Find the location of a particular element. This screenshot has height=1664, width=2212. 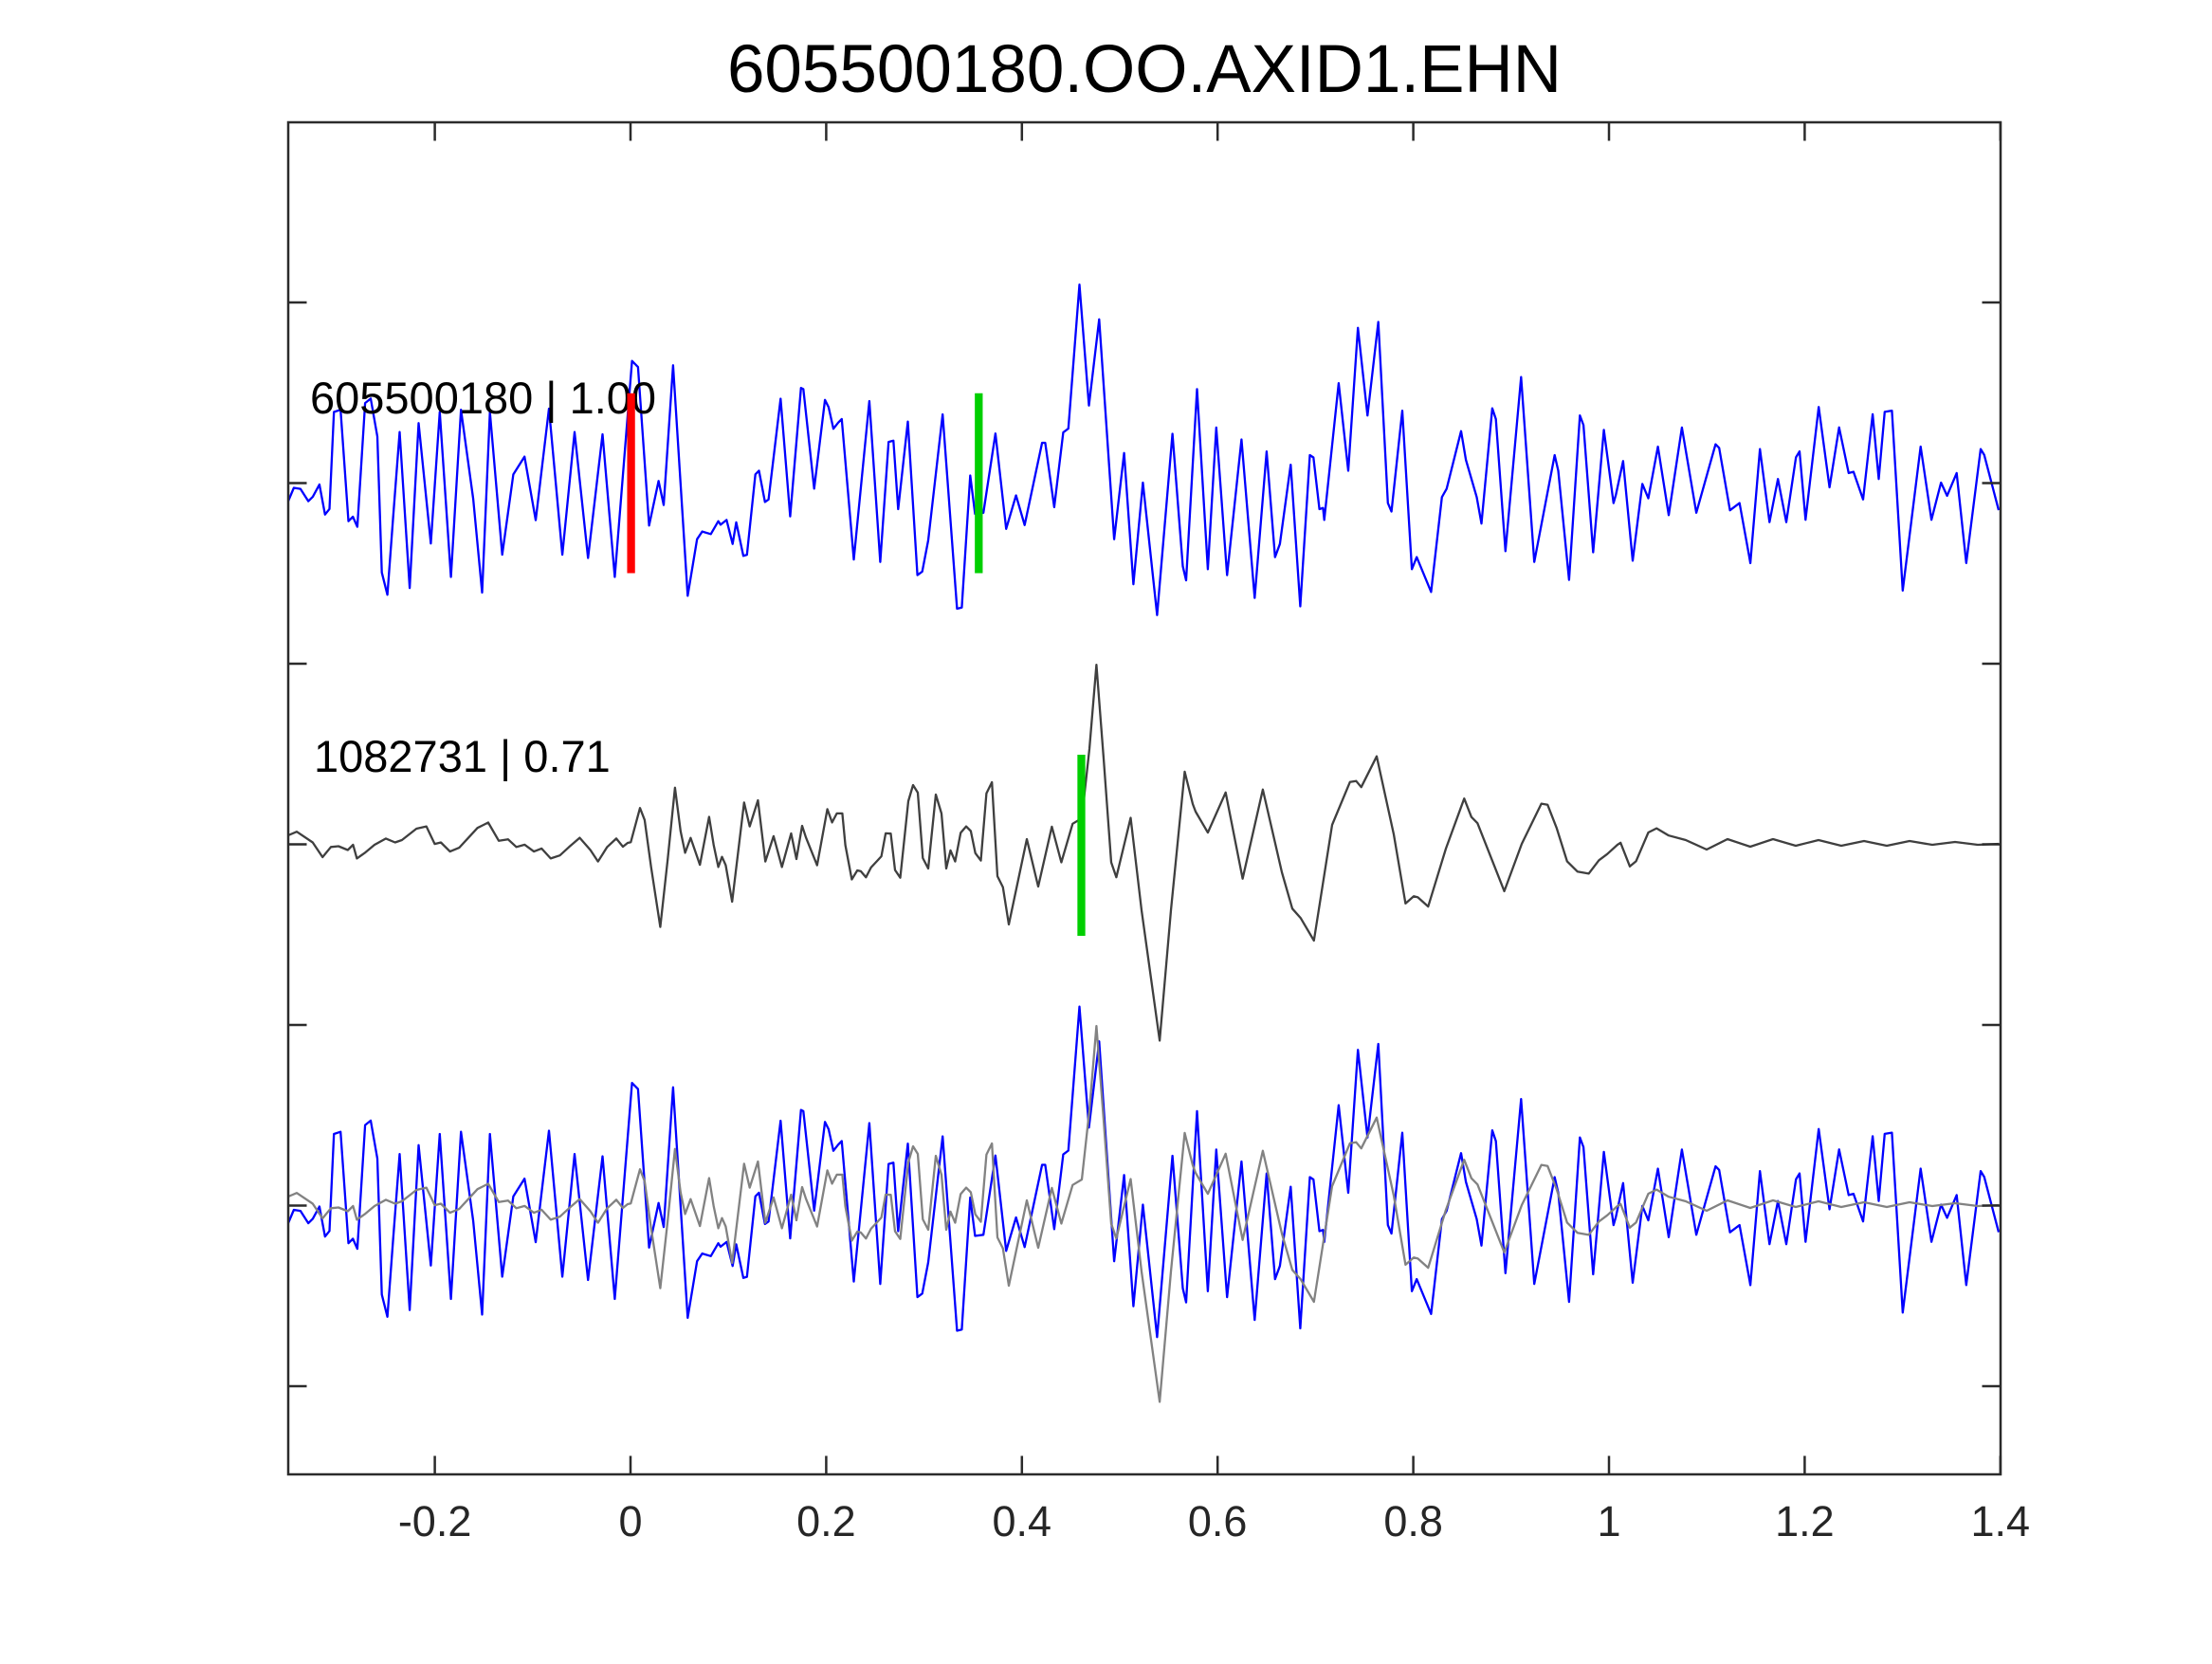

svg-text: 1082731 | 0.71 is located at coordinates (462, 756).